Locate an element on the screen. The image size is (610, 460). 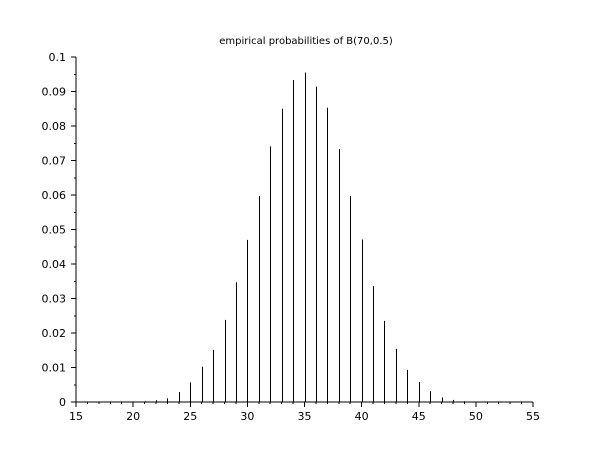
x-tick-label: 50 is located at coordinates (476, 416).